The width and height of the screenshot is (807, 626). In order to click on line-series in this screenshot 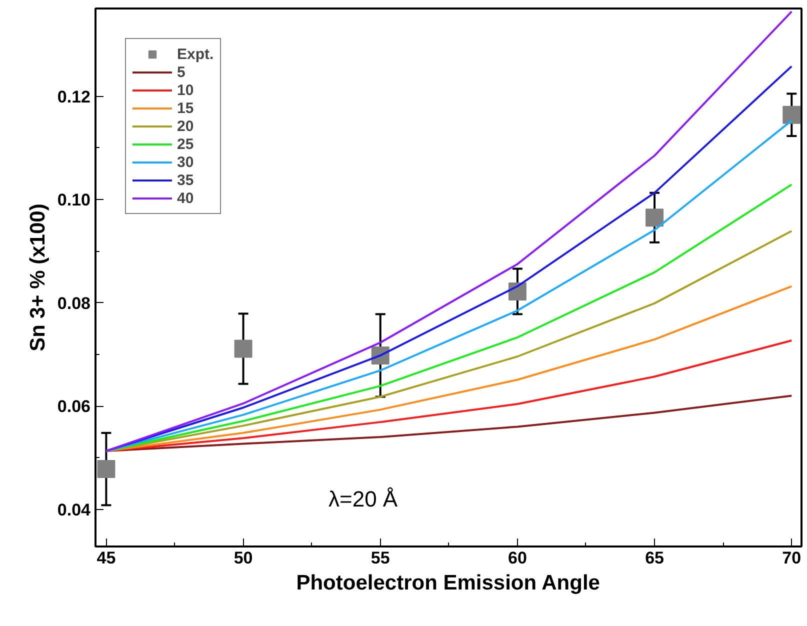, I will do `click(449, 423)`.